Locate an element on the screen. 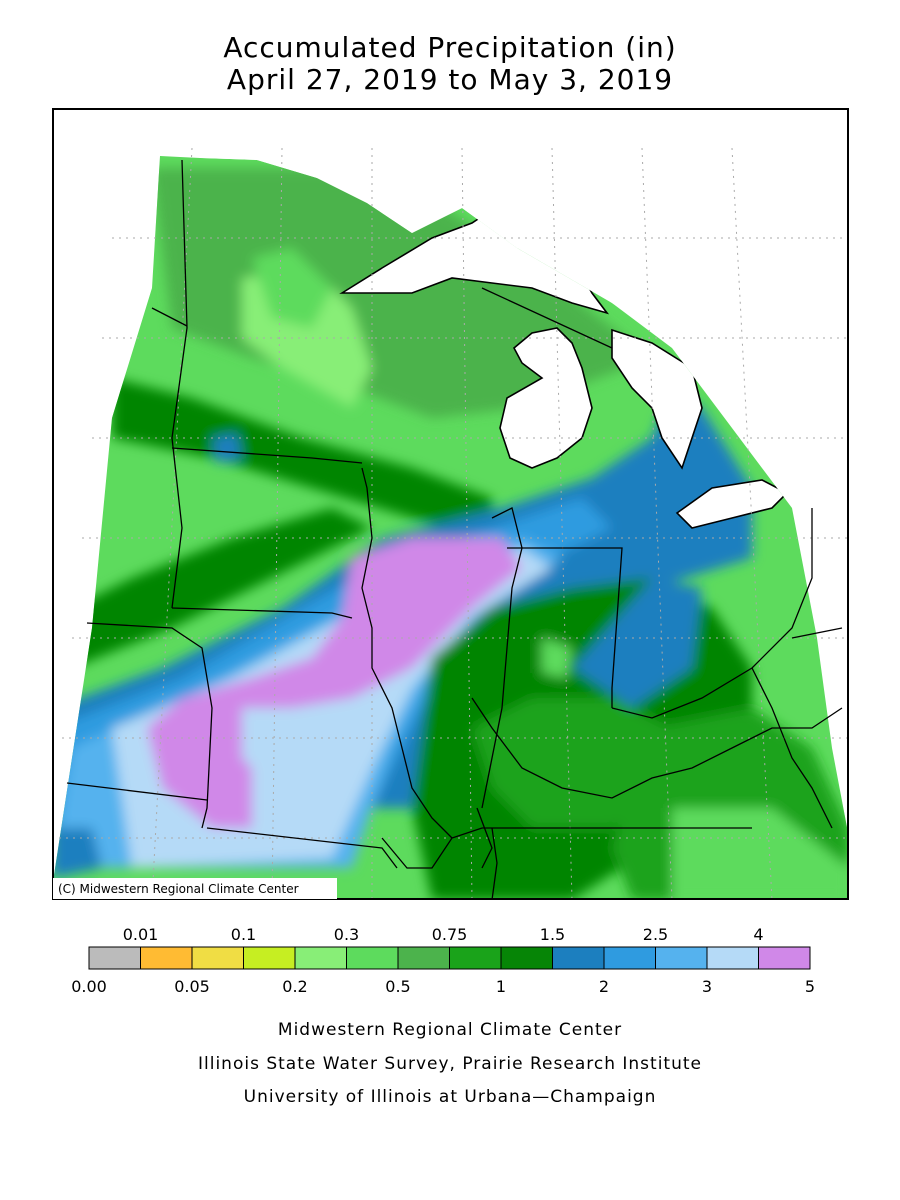 The image size is (900, 1200). copyright-box: (C) Midwestern Regional Climate Center is located at coordinates (195, 888).